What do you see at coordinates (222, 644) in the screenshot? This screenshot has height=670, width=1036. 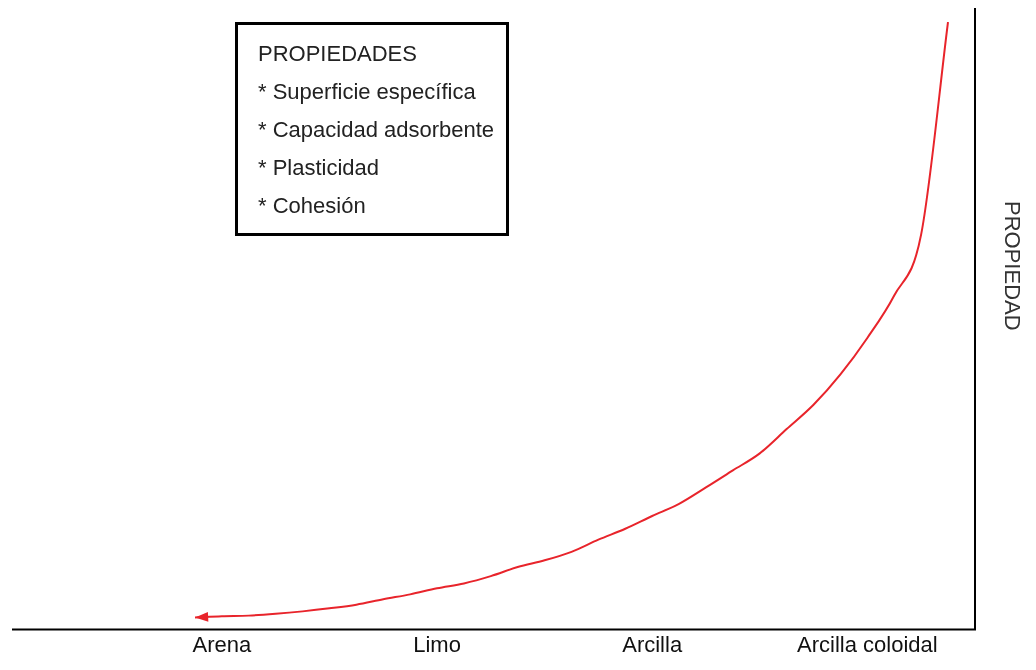 I see `x-tick-label: Arena` at bounding box center [222, 644].